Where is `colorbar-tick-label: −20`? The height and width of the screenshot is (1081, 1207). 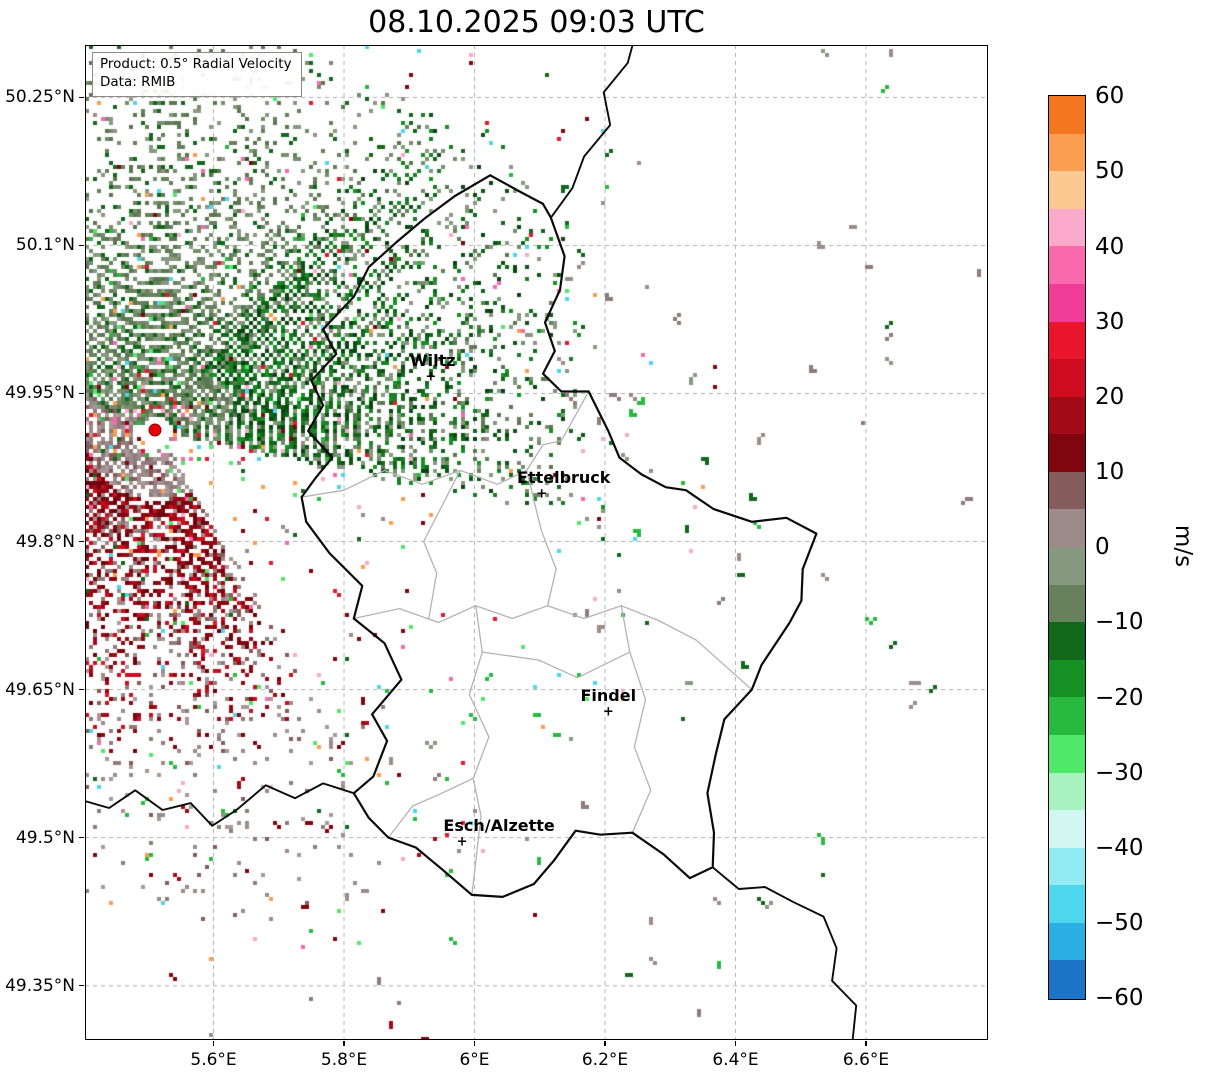 colorbar-tick-label: −20 is located at coordinates (1119, 697).